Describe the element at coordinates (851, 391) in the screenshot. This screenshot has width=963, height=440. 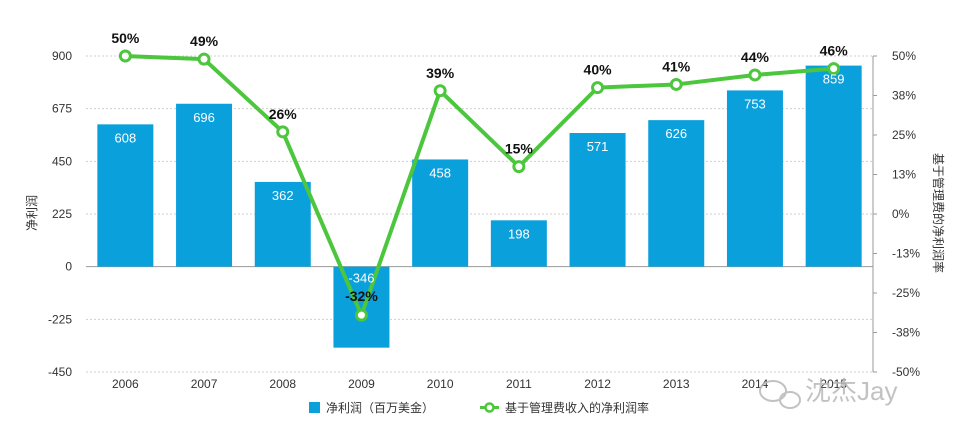
I see `watermark-text: 沈杰Jay` at that location.